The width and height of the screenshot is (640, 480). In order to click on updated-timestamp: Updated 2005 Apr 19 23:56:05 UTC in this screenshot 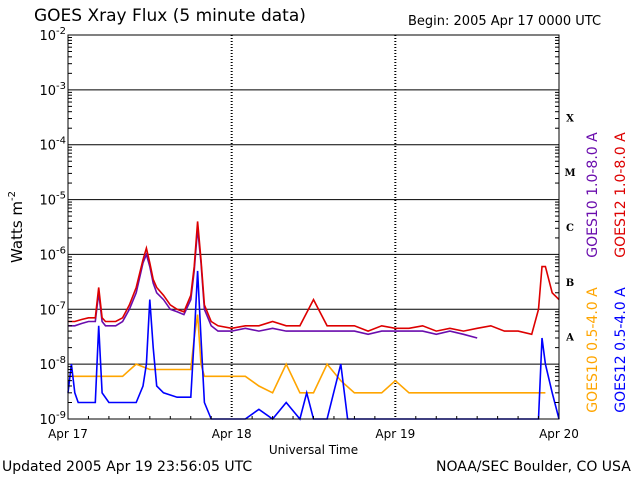, I will do `click(127, 467)`.